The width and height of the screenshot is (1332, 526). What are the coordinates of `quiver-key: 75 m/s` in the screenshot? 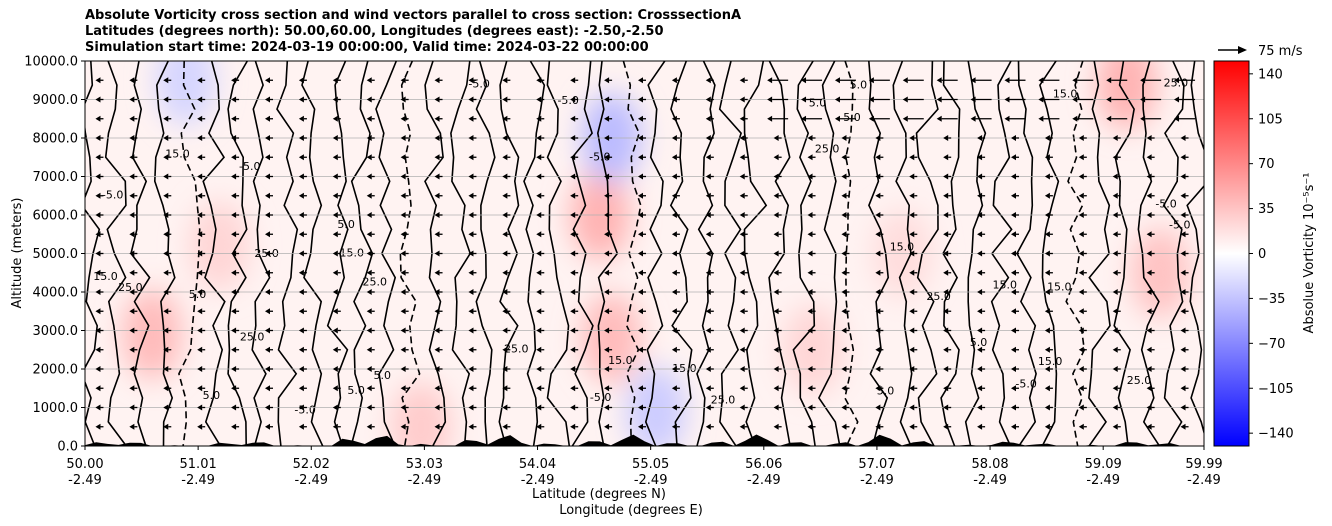 It's located at (1260, 51).